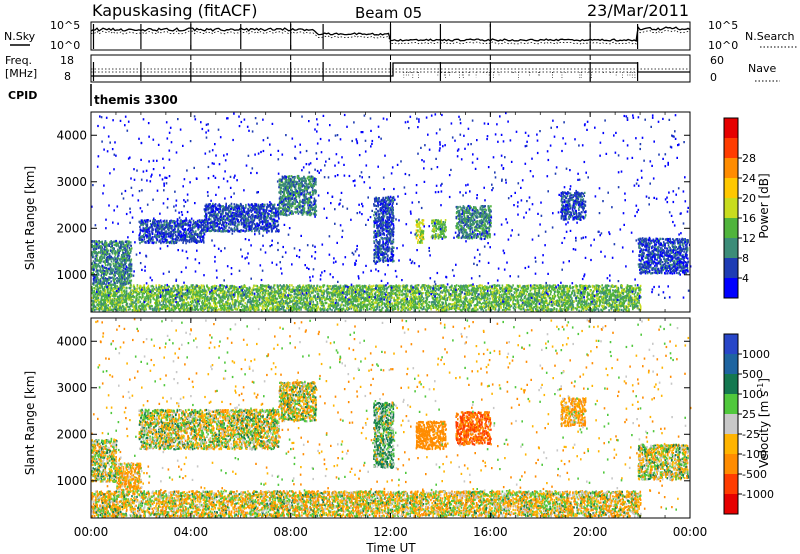  I want to click on frequency-panel: Freq. [MHz] 18 8 60 0 Nave, so click(392, 69).